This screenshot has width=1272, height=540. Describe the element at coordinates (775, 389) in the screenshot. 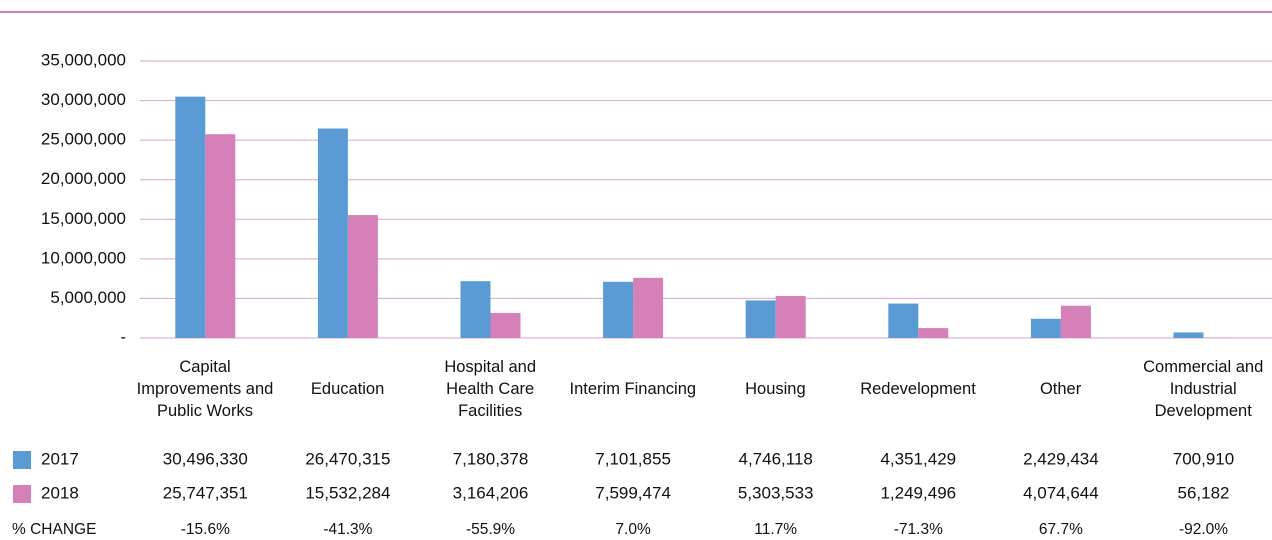

I see `x-tick-label: Housing` at that location.